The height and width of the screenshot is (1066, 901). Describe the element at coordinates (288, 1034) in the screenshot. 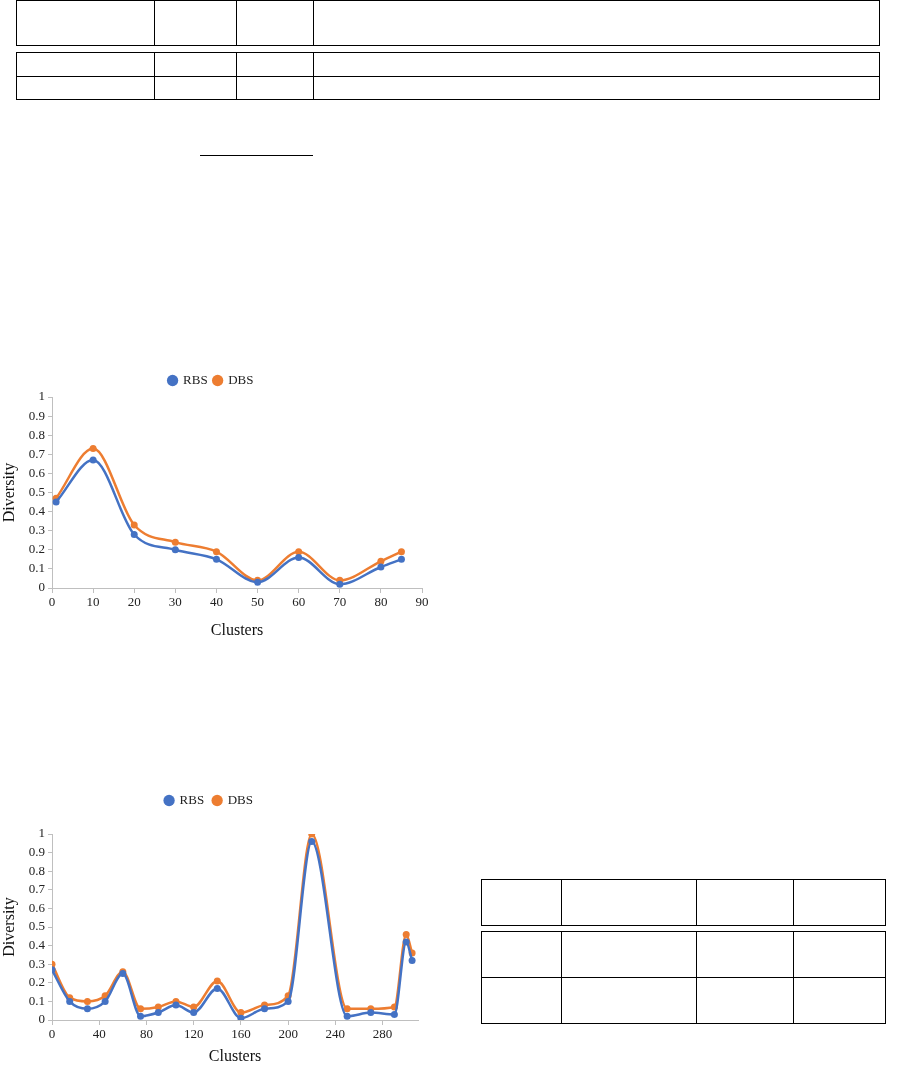

I see `x-tick-label: 200` at that location.